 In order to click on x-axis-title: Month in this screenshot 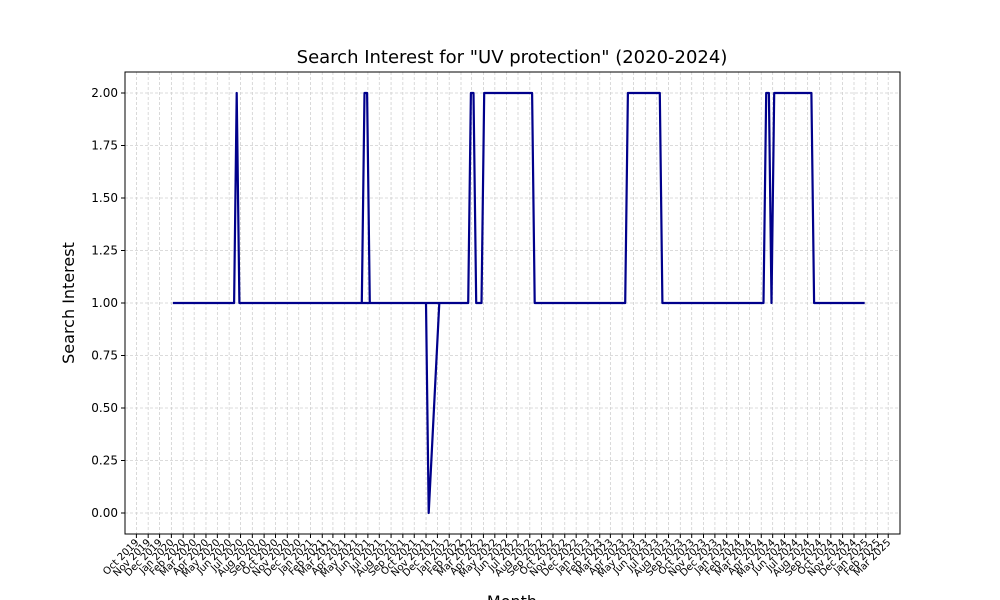, I will do `click(512, 596)`.